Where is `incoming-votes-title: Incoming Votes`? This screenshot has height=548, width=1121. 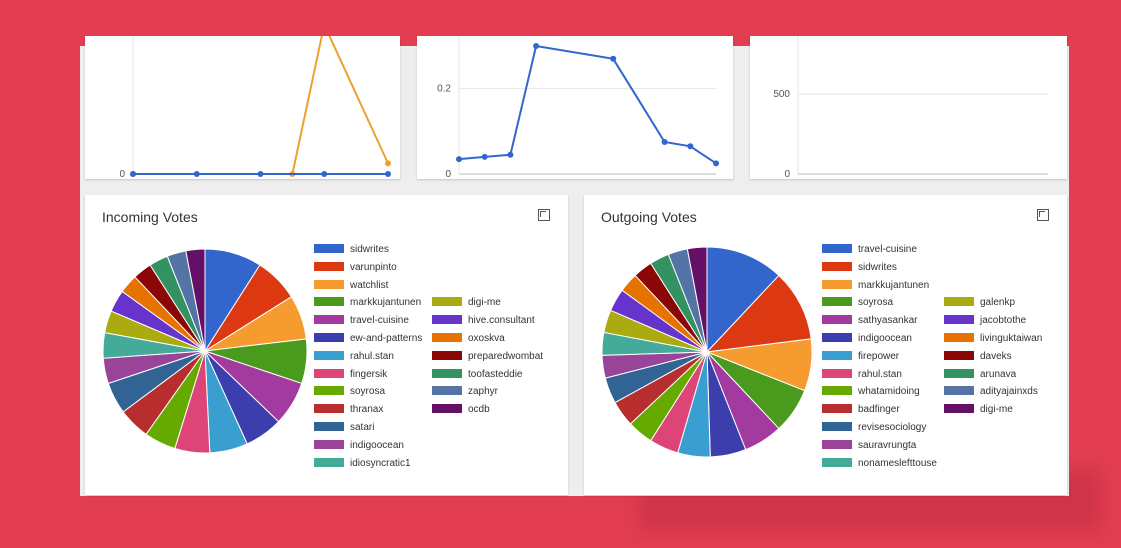 incoming-votes-title: Incoming Votes is located at coordinates (150, 217).